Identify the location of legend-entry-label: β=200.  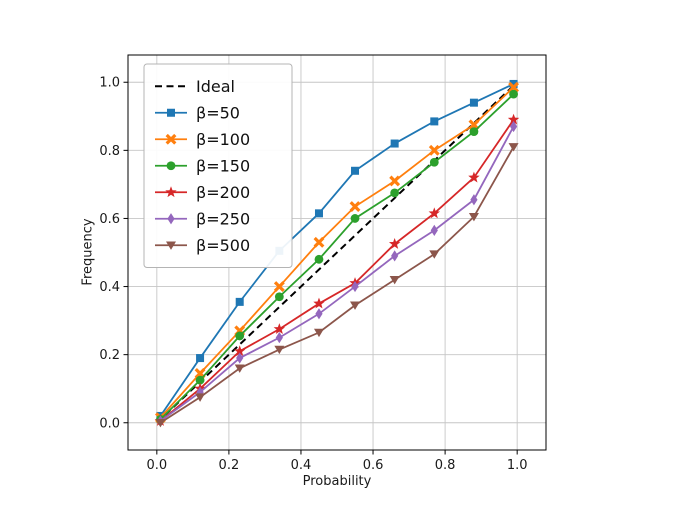
(223, 192).